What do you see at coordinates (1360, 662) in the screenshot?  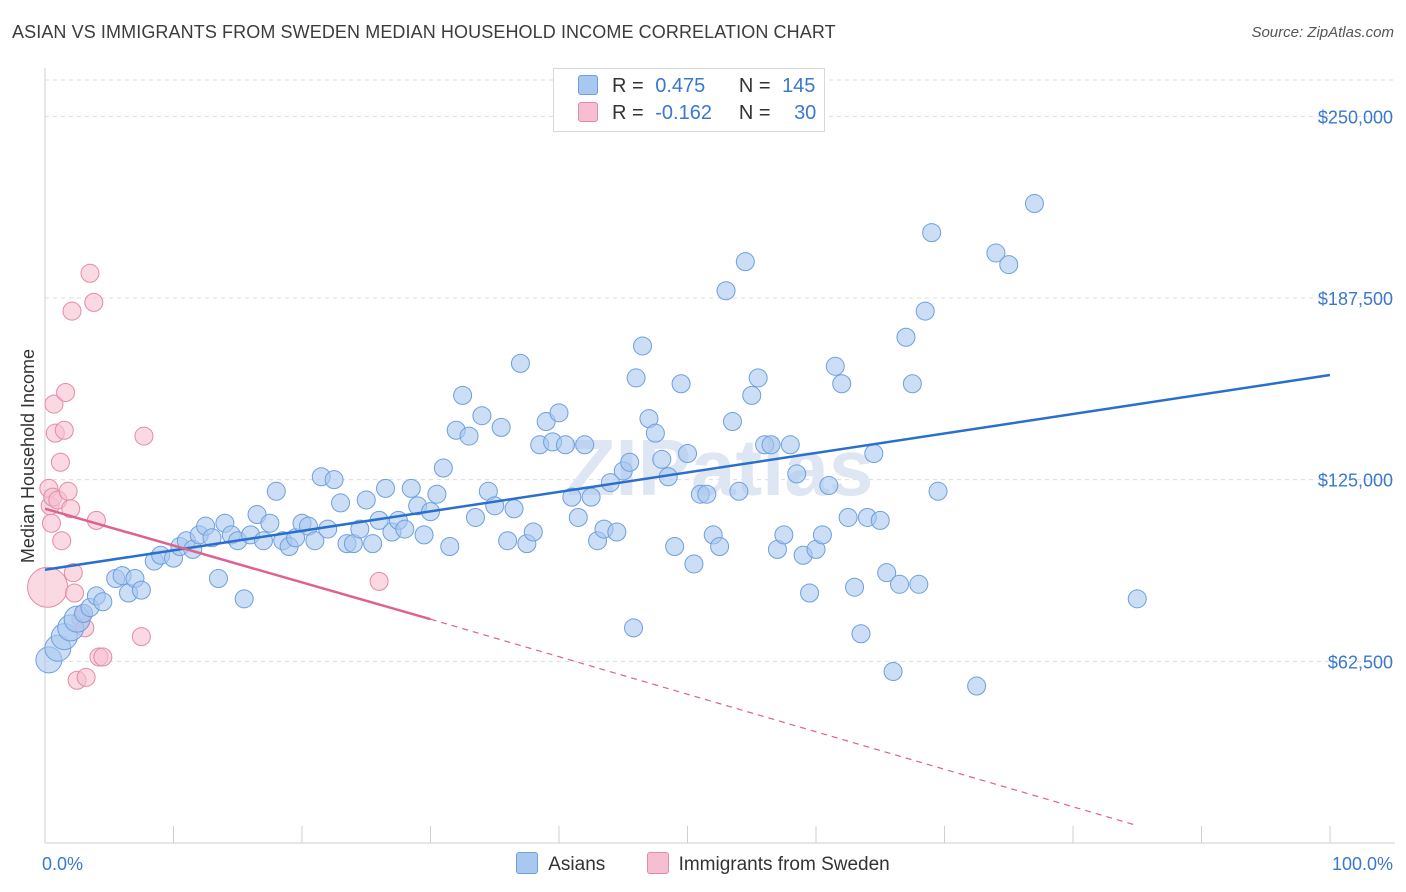 I see `y-tick-label: $62,500` at bounding box center [1360, 662].